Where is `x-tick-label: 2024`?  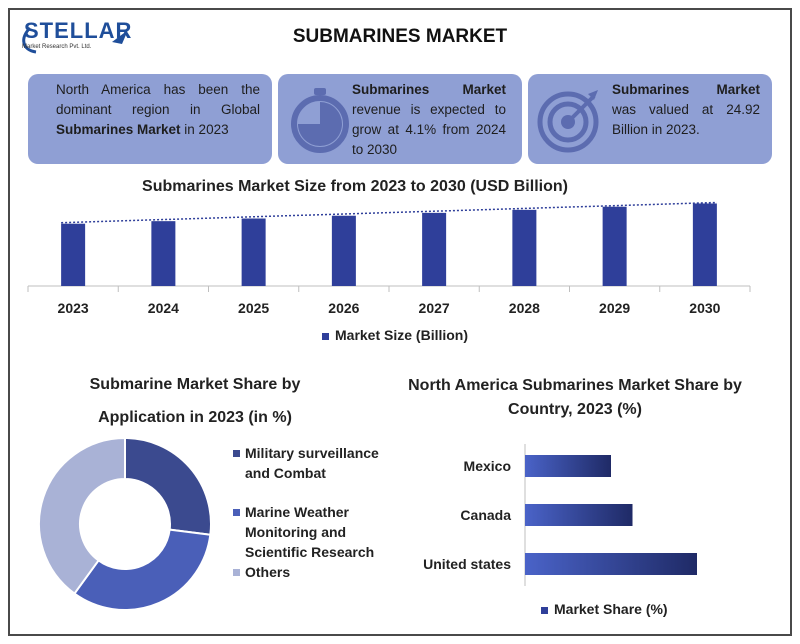 x-tick-label: 2024 is located at coordinates (163, 308).